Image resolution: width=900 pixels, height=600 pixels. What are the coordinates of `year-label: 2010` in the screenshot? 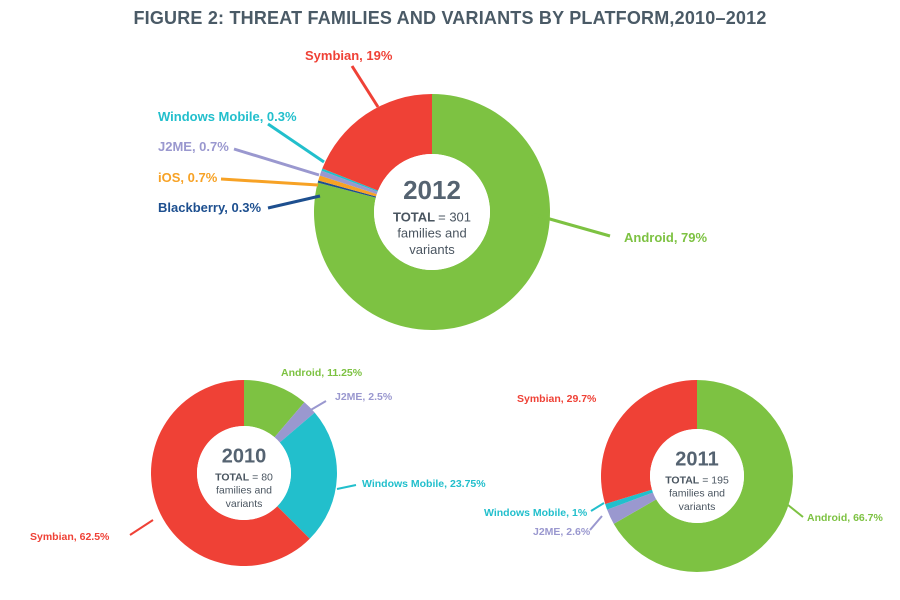 It's located at (244, 457).